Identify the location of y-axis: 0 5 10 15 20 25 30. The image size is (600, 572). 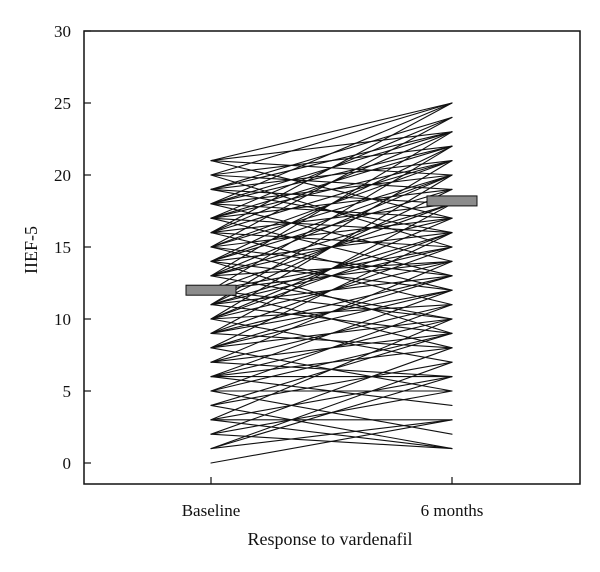
(72, 247).